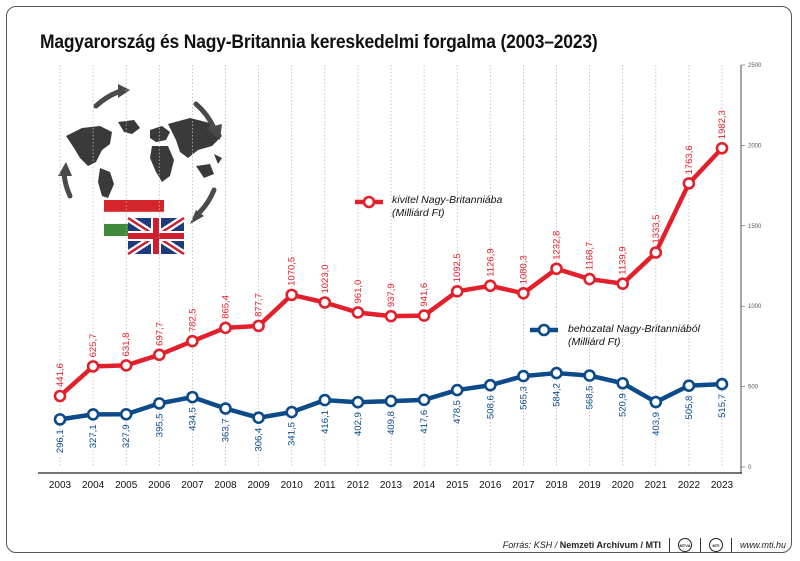 This screenshot has height=561, width=800. I want to click on data-label: 327,9, so click(126, 436).